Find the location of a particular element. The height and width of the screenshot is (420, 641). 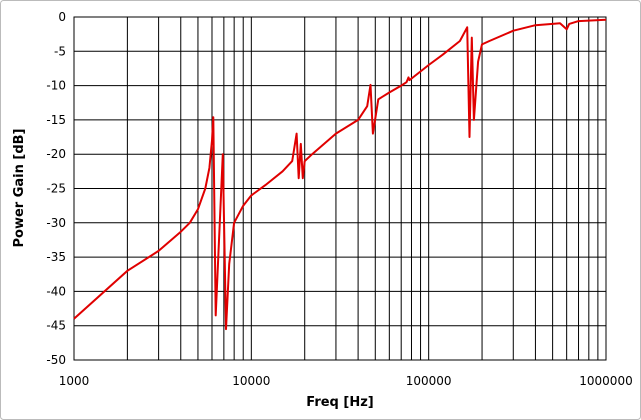

y-tick-label: -25 is located at coordinates (56, 189).